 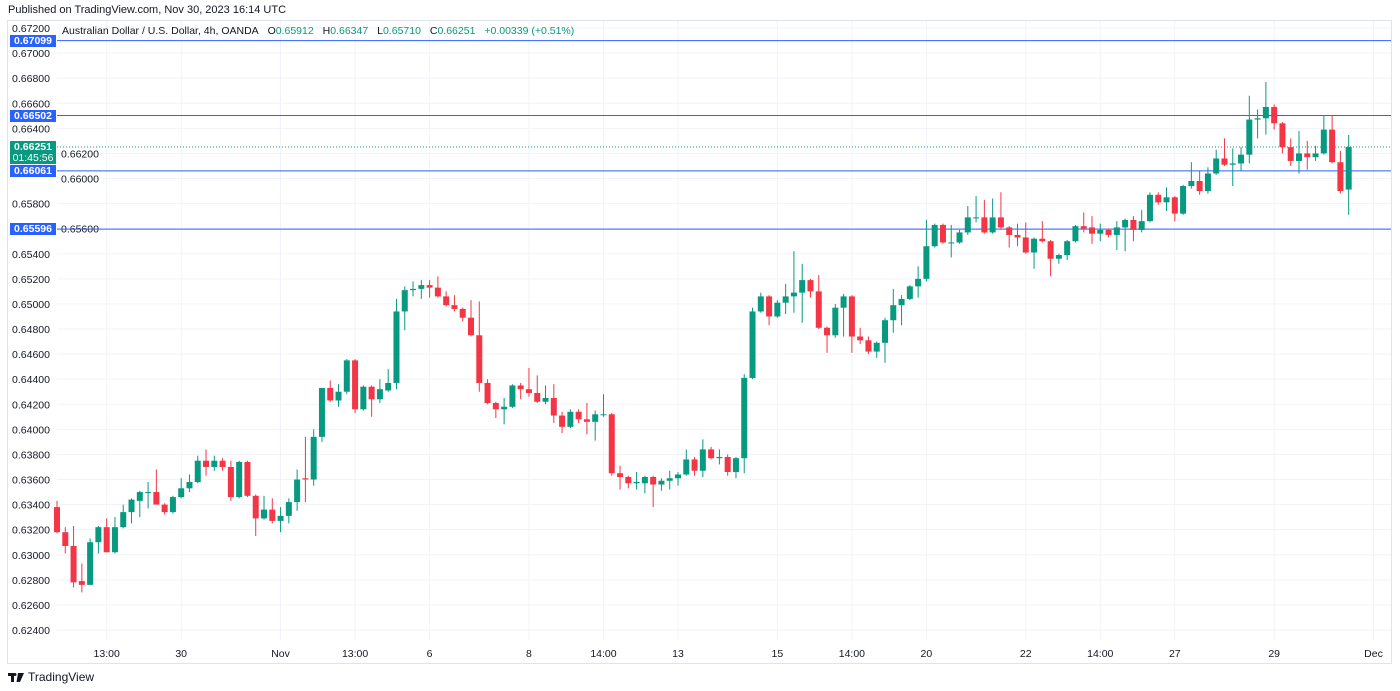 What do you see at coordinates (401, 31) in the screenshot?
I see `low-value: 0.65710` at bounding box center [401, 31].